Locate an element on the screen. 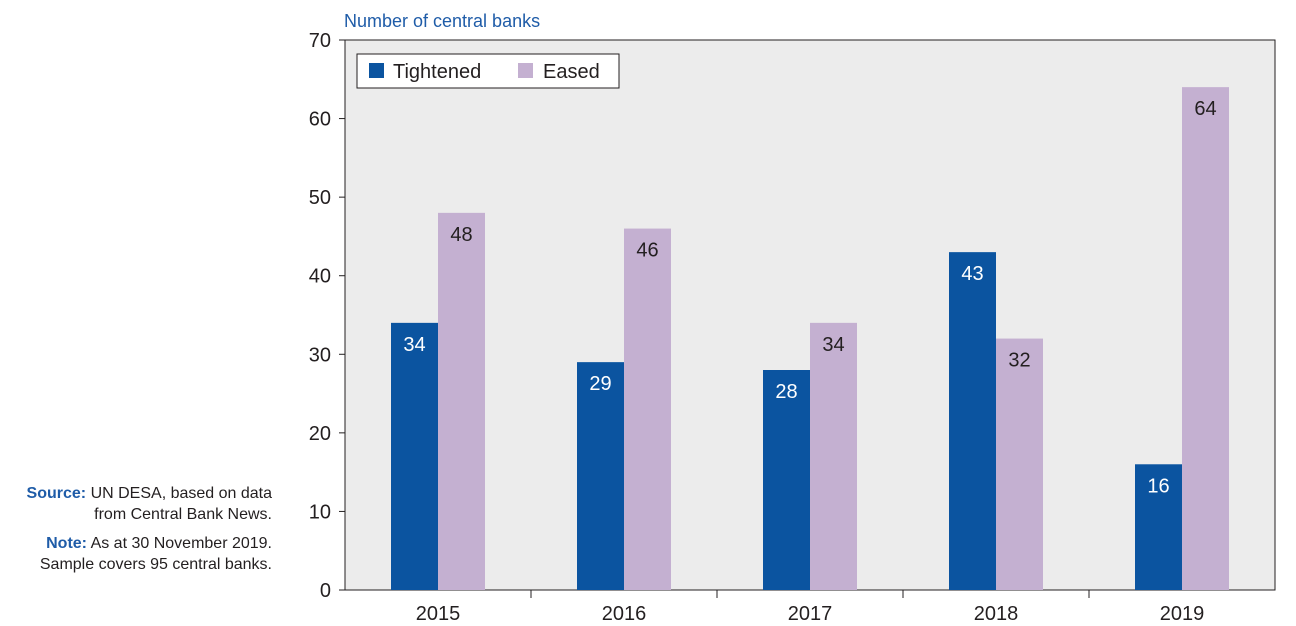 The height and width of the screenshot is (626, 1296). bar-tightened-2017 is located at coordinates (786, 480).